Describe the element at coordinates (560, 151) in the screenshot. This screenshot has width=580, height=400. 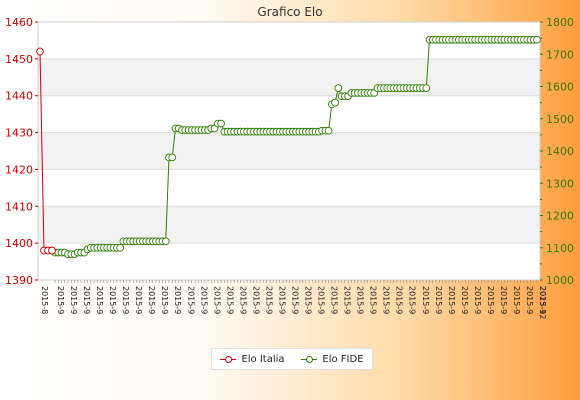
I see `right-tick-label: 1400` at that location.